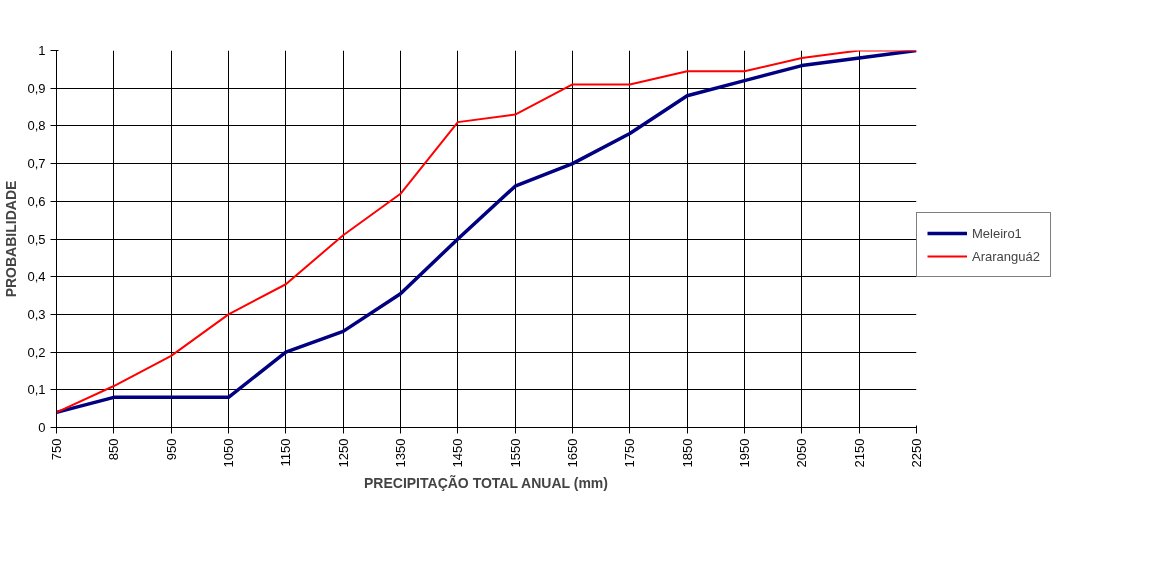  I want to click on x-tick-label: 1950, so click(744, 453).